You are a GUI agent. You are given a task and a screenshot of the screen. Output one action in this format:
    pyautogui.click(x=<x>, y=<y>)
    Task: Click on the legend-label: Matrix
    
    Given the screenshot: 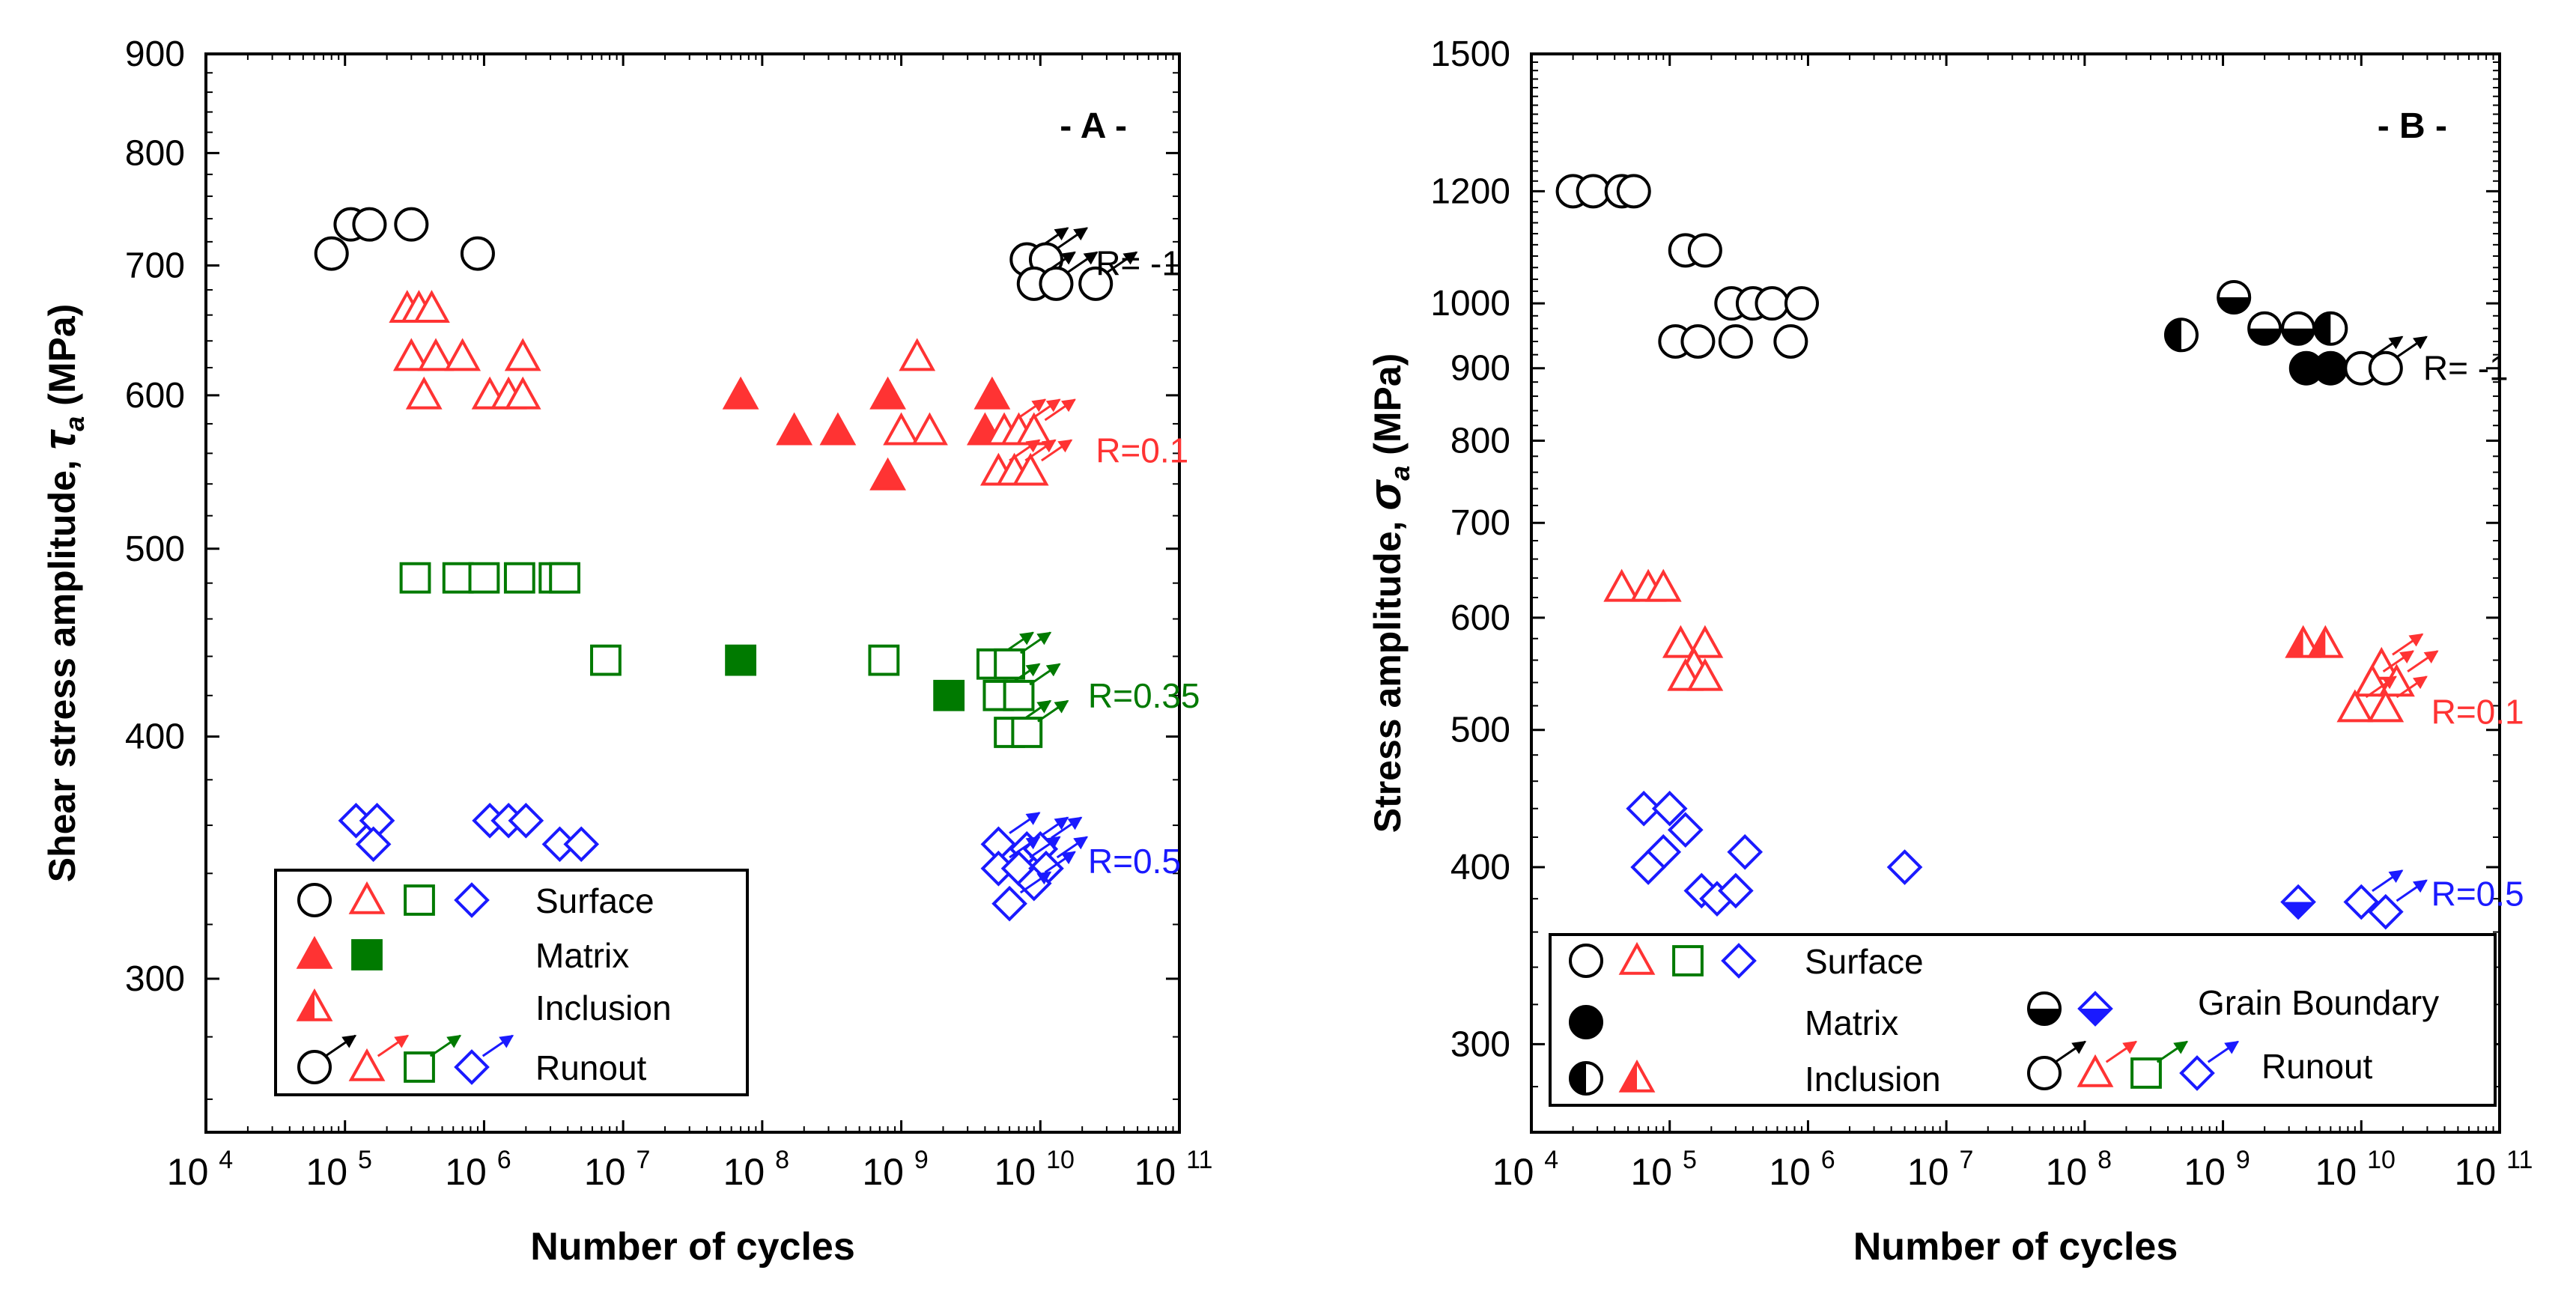 What is the action you would take?
    pyautogui.click(x=1851, y=1022)
    